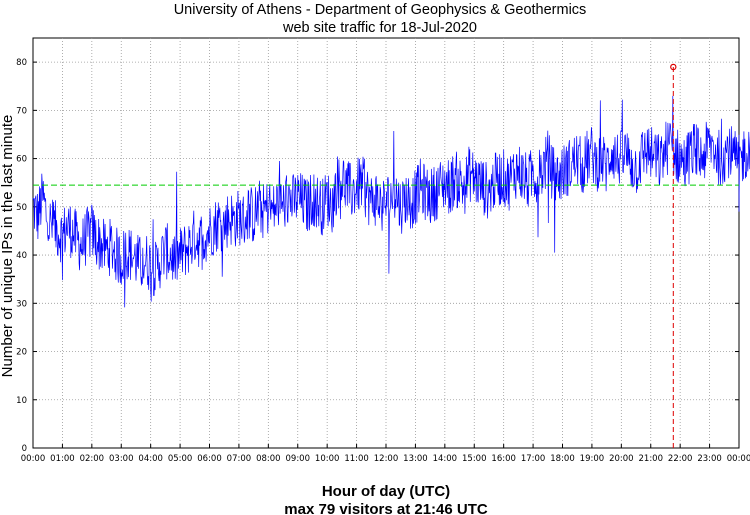  Describe the element at coordinates (21, 256) in the screenshot. I see `y-tick-label: 40` at that location.